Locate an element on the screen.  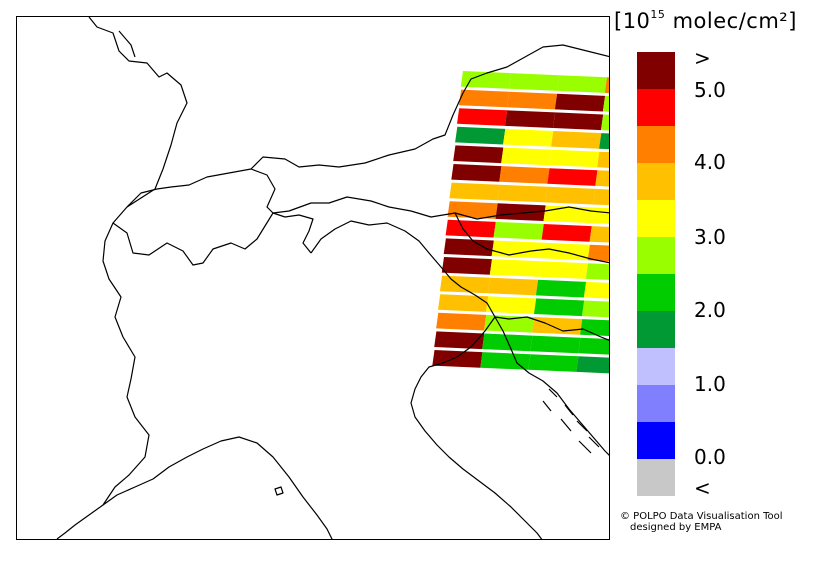
islands-croatia is located at coordinates (571, 421).